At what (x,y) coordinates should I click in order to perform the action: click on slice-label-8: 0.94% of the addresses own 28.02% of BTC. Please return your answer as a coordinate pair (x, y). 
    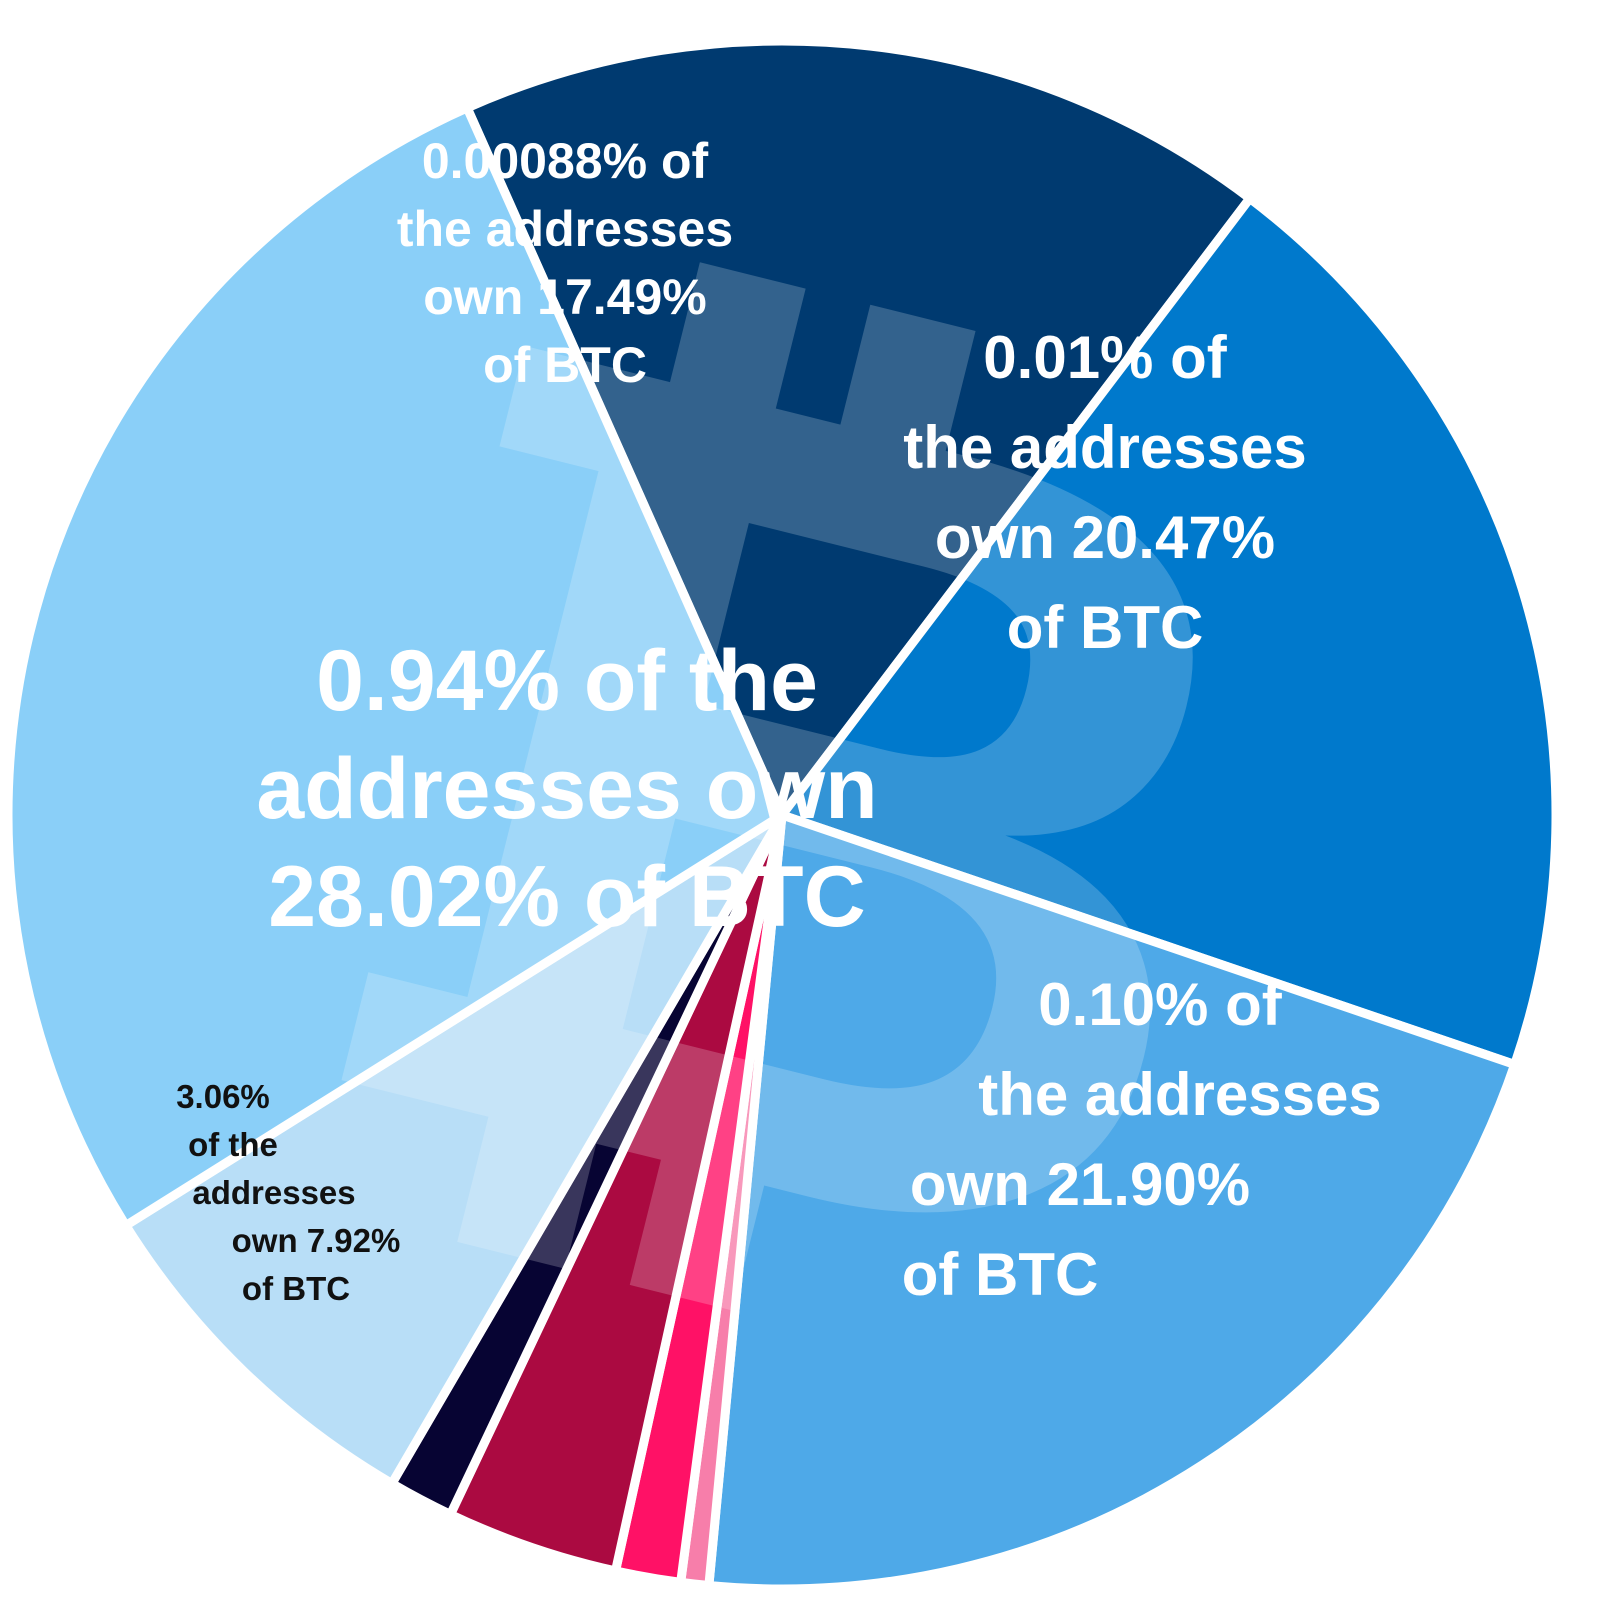
    Looking at the image, I should click on (566, 789).